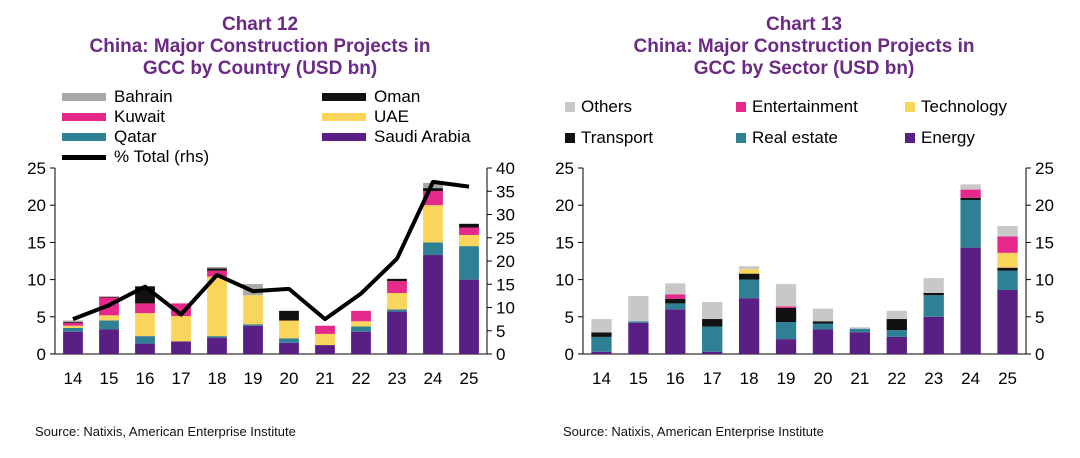 The height and width of the screenshot is (458, 1080). What do you see at coordinates (564, 205) in the screenshot?
I see `chart13-ytick-label: 20` at bounding box center [564, 205].